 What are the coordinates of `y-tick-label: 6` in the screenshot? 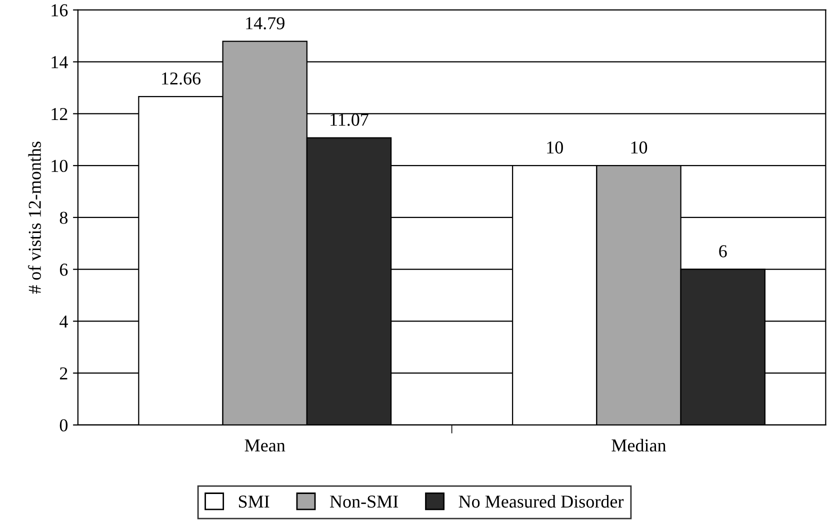 It's located at (64, 270).